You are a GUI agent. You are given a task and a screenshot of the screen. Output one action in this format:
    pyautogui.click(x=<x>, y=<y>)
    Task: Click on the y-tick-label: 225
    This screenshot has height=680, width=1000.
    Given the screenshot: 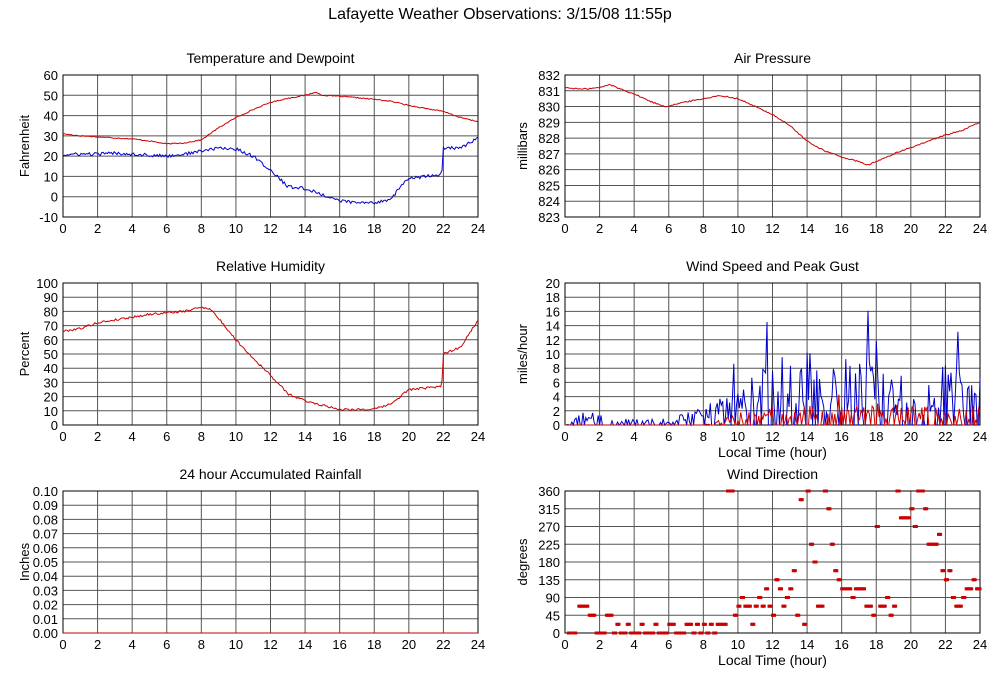 What is the action you would take?
    pyautogui.click(x=549, y=544)
    